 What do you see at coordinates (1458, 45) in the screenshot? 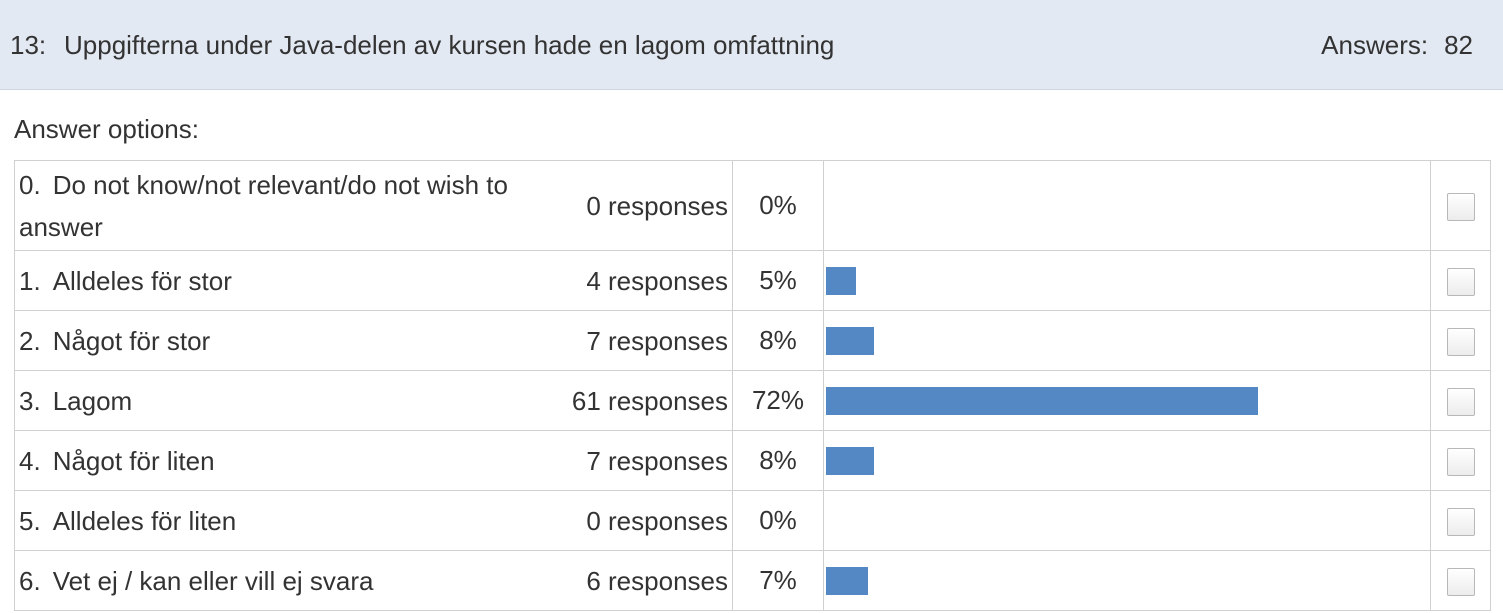
I see `answers-count: 82` at bounding box center [1458, 45].